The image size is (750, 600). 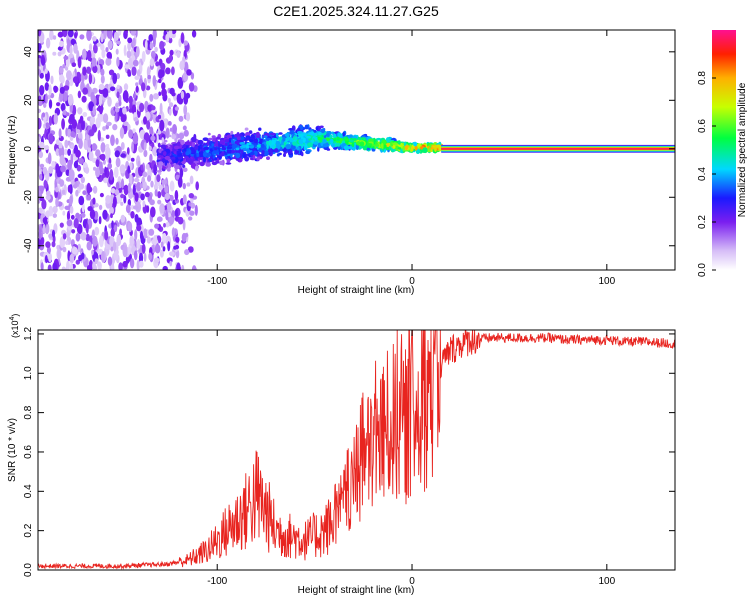 I want to click on snr-ytick-label: 0.4, so click(x=28, y=491).